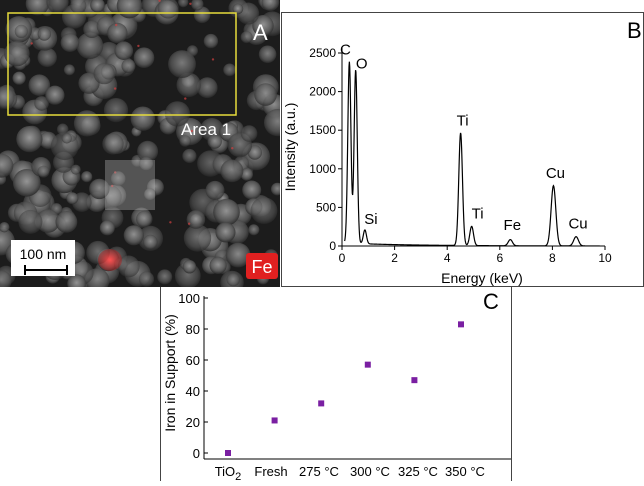  I want to click on iron-category-label: TiO2, so click(228, 472).